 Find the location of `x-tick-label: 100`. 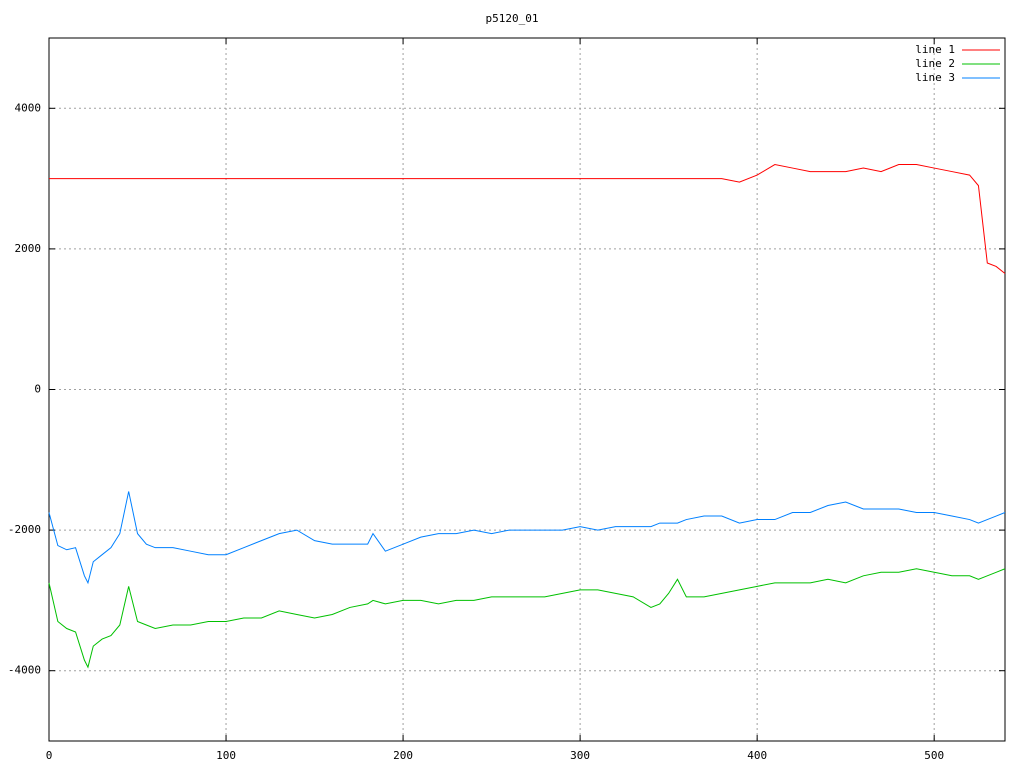

x-tick-label: 100 is located at coordinates (226, 755).